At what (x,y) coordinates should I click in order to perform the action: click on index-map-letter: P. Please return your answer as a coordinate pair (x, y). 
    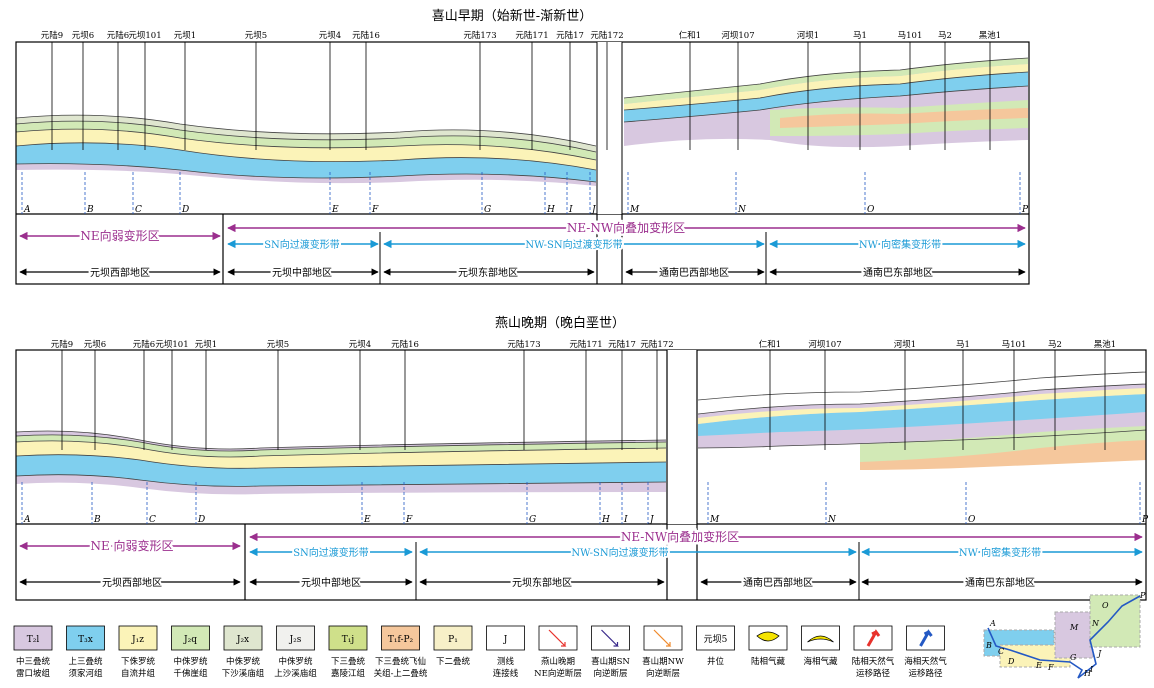
    Looking at the image, I should click on (1142, 595).